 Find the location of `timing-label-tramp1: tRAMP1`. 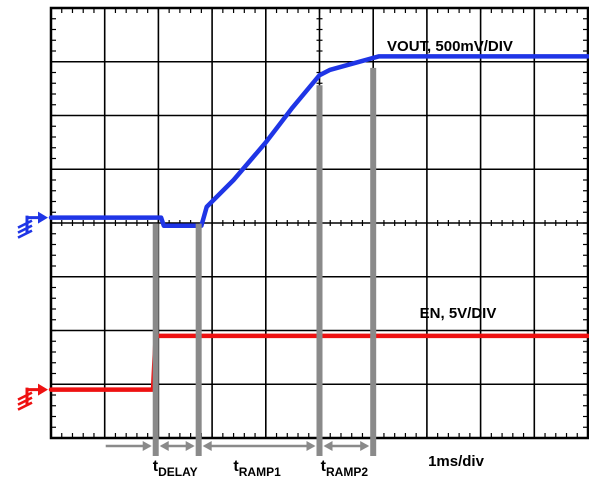

timing-label-tramp1: tRAMP1 is located at coordinates (257, 468).